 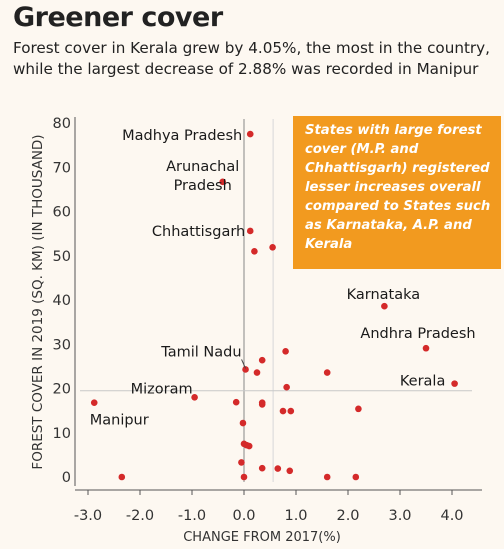 What do you see at coordinates (62, 434) in the screenshot?
I see `y-tick-label: 10` at bounding box center [62, 434].